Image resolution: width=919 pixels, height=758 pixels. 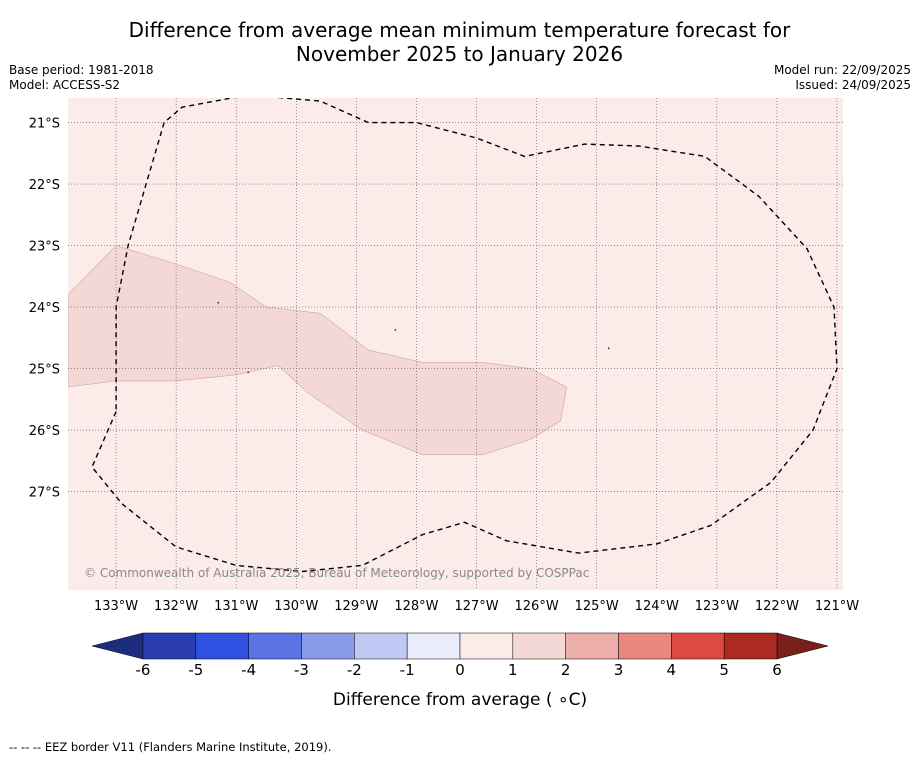 I want to click on title-line-2: November 2025 to January 2026, so click(x=459, y=54).